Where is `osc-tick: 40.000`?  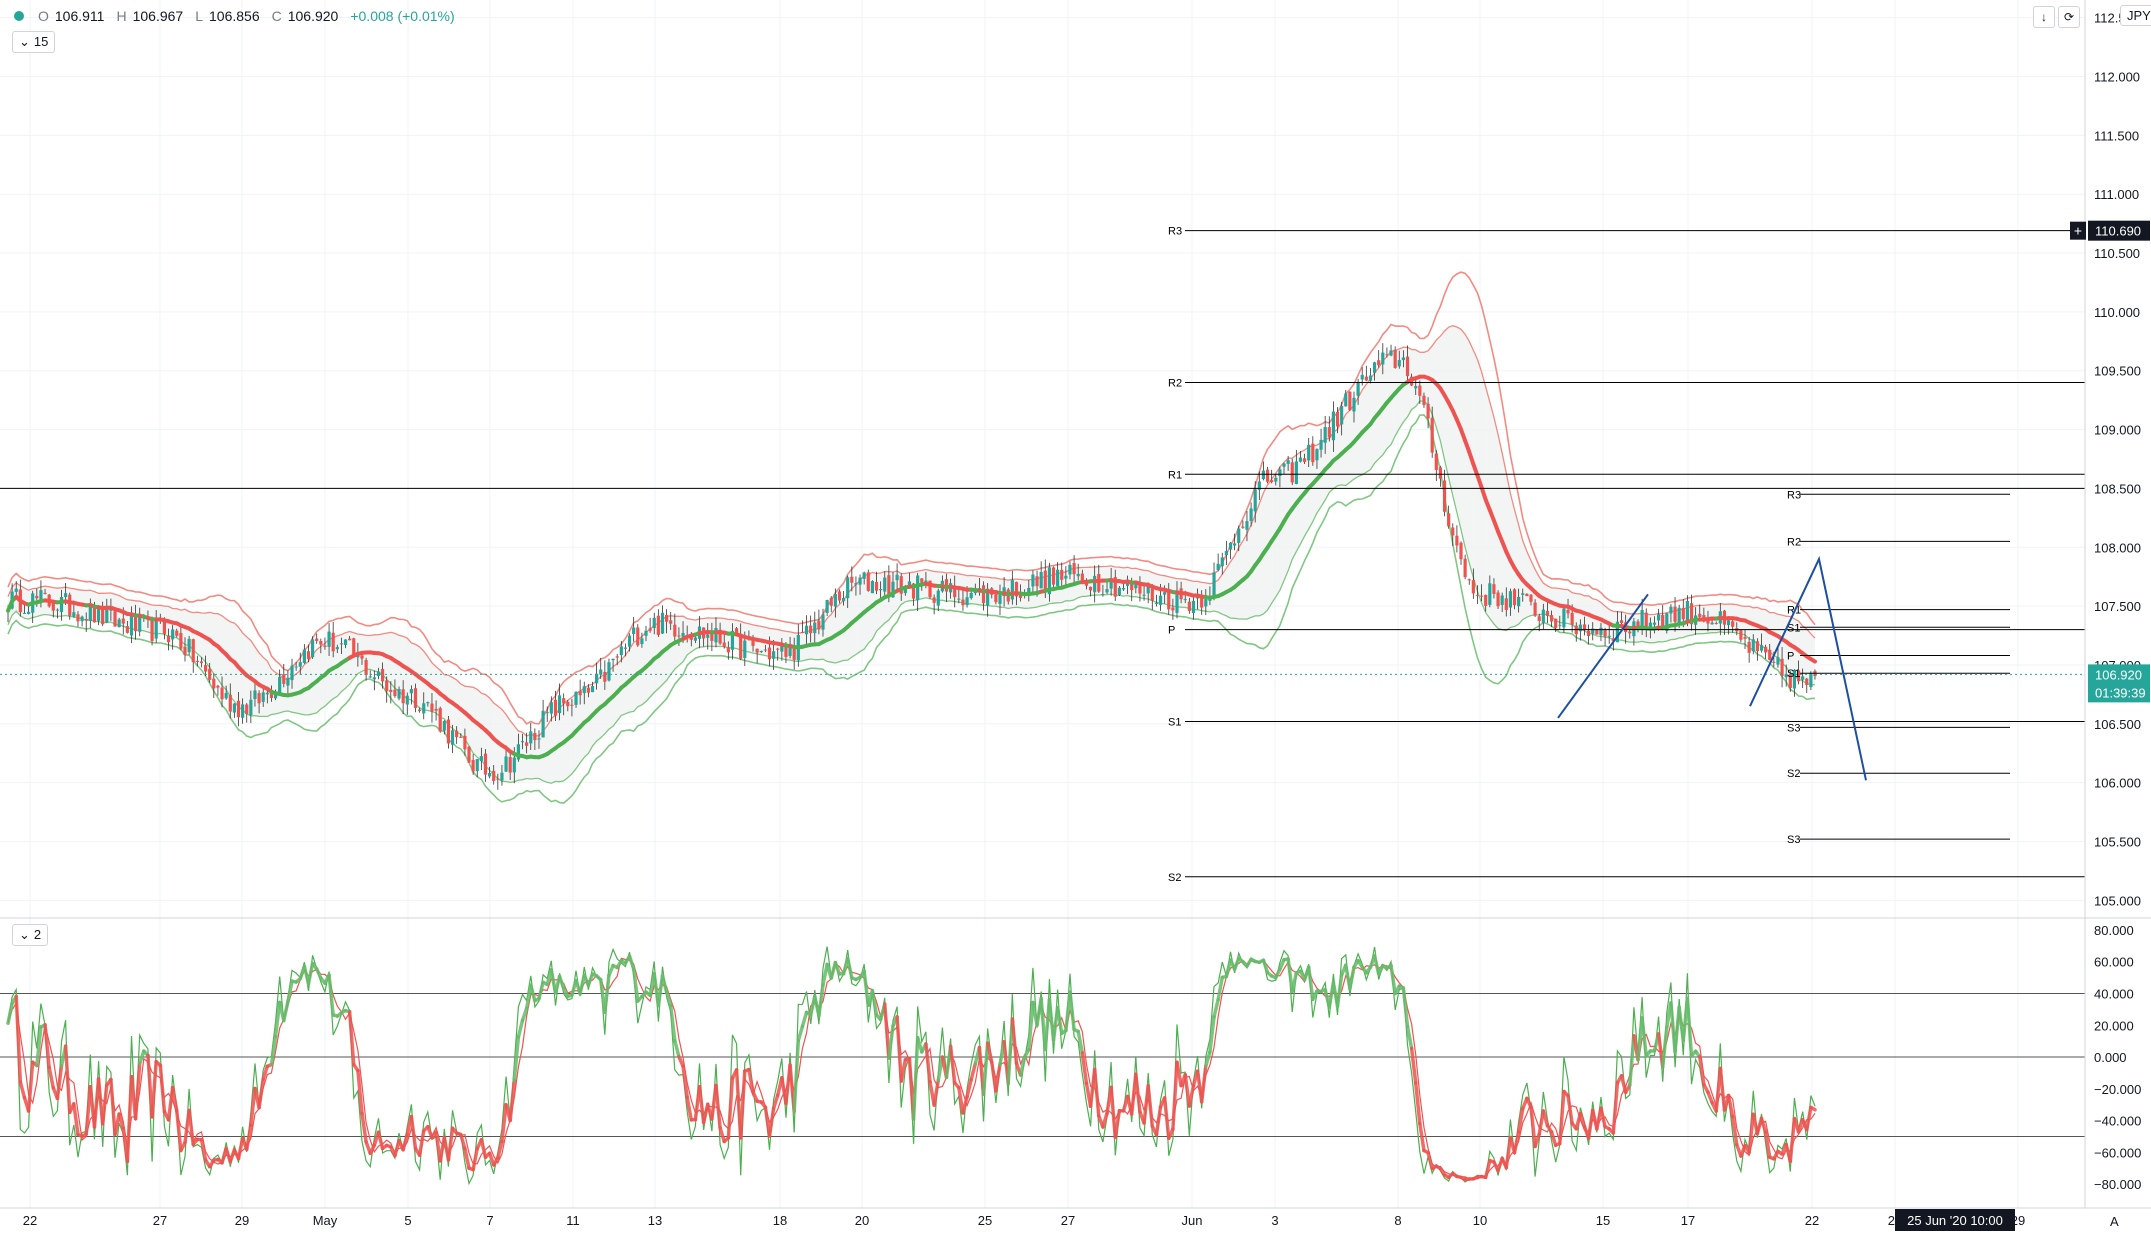
osc-tick: 40.000 is located at coordinates (2114, 994).